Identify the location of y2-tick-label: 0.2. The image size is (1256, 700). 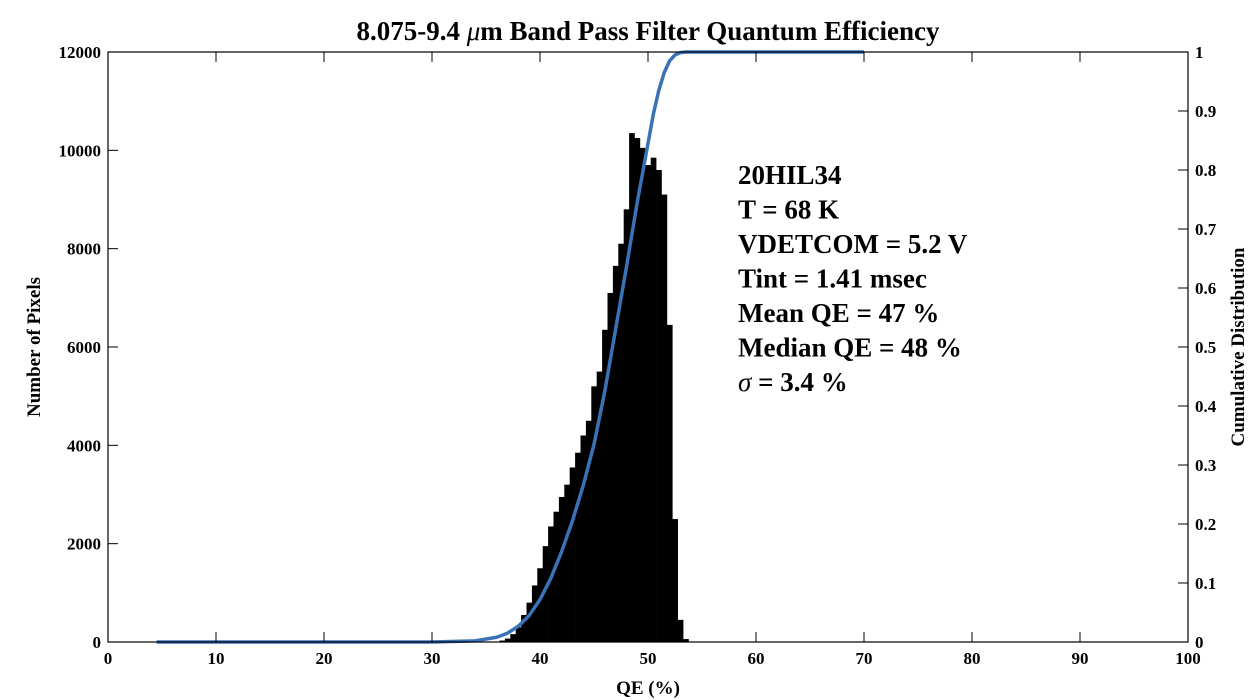
(1205, 524).